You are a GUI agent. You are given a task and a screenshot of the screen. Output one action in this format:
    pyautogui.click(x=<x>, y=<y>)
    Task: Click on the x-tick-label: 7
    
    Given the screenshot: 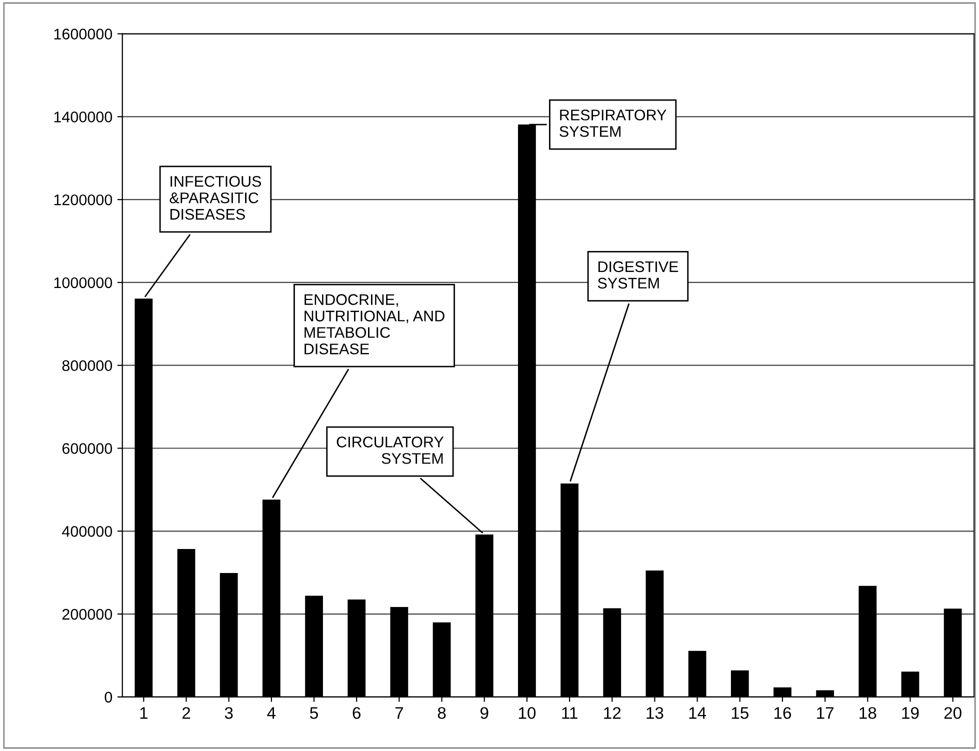 What is the action you would take?
    pyautogui.click(x=399, y=713)
    